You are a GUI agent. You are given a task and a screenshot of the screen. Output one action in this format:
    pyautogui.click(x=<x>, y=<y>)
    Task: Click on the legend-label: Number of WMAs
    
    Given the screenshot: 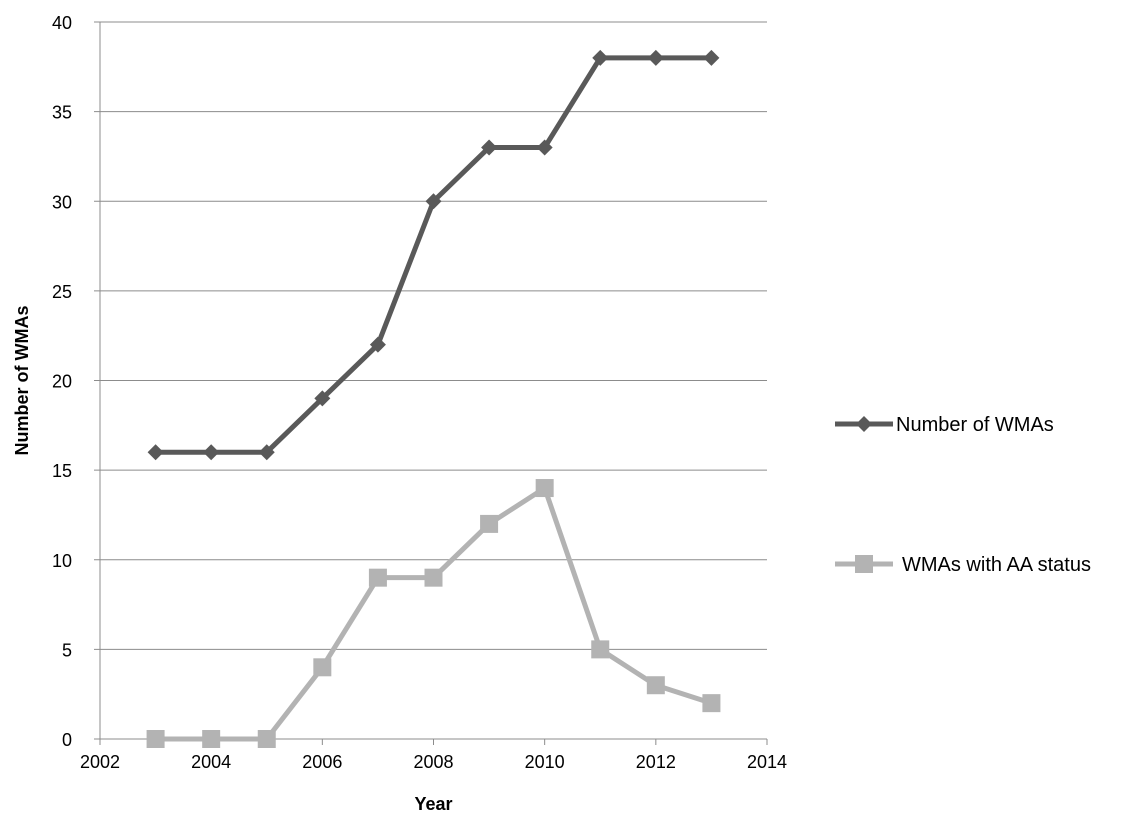 What is the action you would take?
    pyautogui.click(x=975, y=425)
    